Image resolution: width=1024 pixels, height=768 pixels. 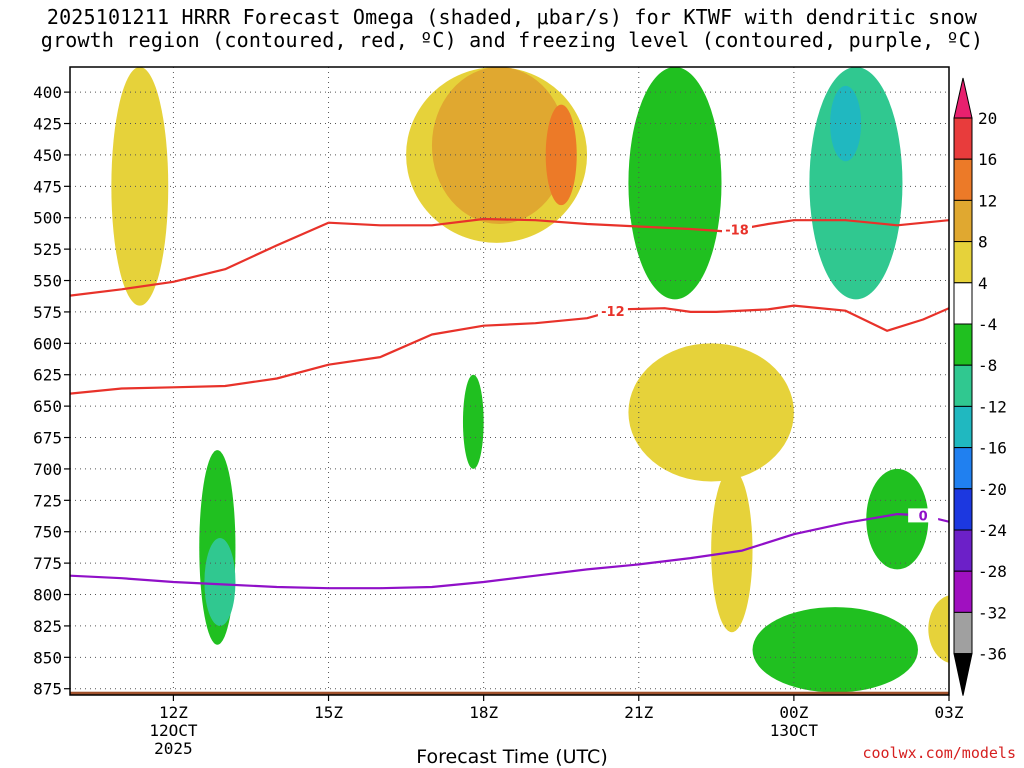 I want to click on y-tick-label-525: 525, so click(x=47, y=249).